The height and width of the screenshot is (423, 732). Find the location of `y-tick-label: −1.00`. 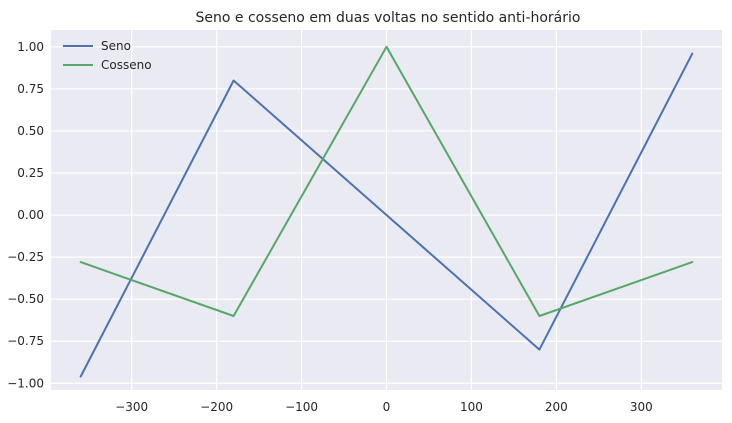

y-tick-label: −1.00 is located at coordinates (25, 383).